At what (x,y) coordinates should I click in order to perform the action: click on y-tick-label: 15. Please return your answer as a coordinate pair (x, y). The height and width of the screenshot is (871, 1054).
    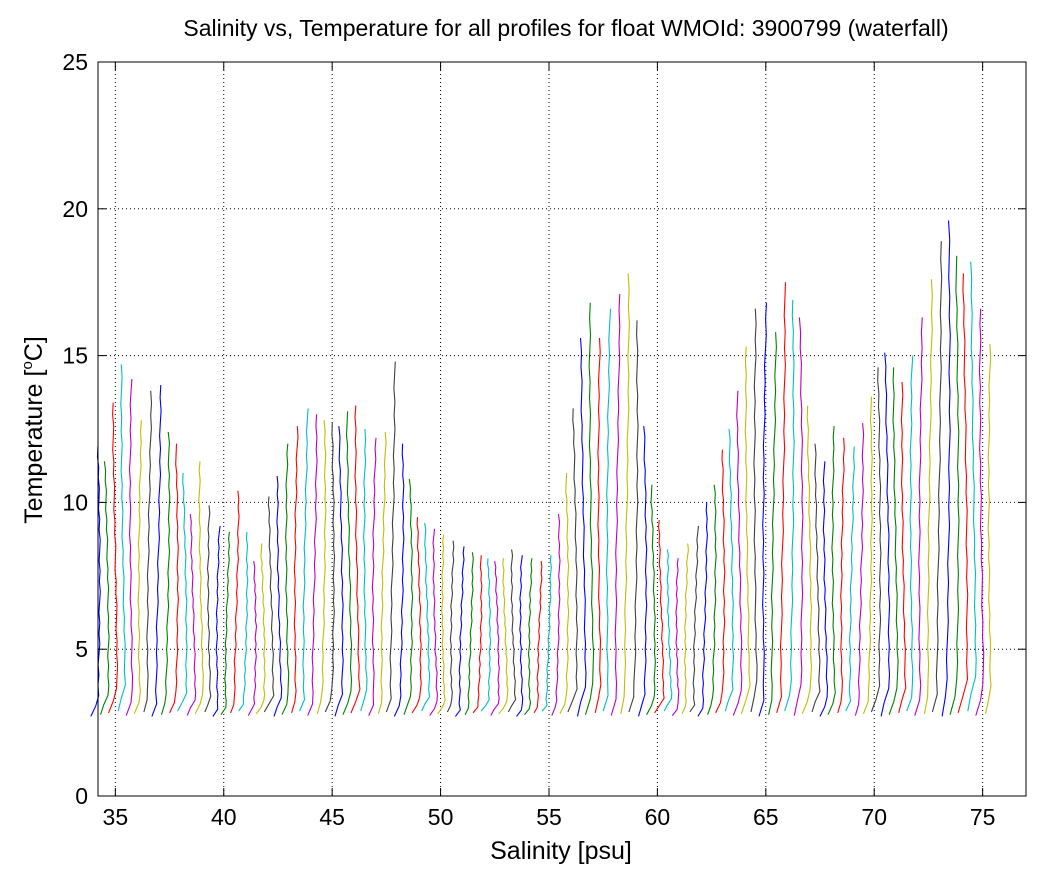
    Looking at the image, I should click on (75, 356).